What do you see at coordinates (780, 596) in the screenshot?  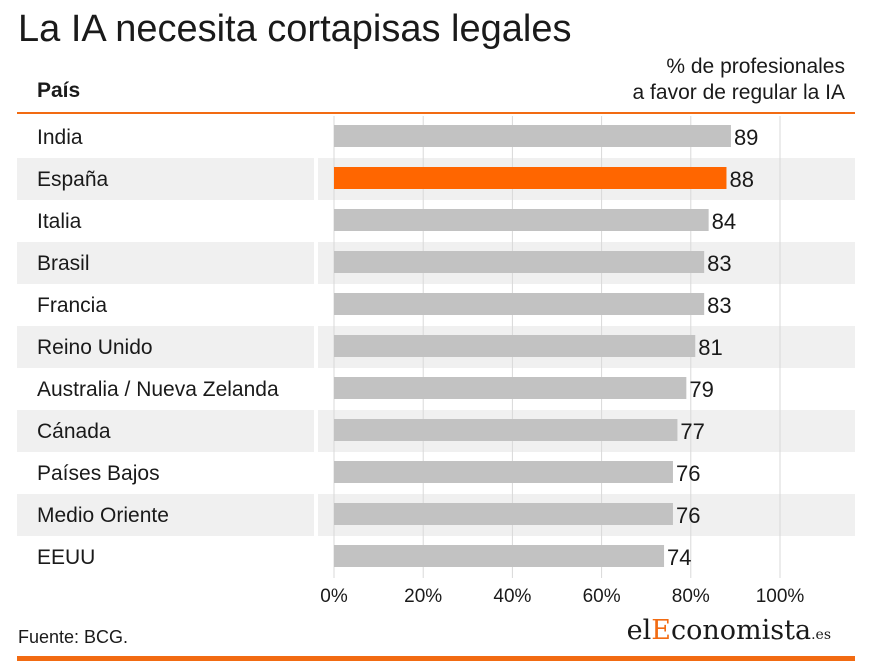 I see `x-tick-label: 100%` at bounding box center [780, 596].